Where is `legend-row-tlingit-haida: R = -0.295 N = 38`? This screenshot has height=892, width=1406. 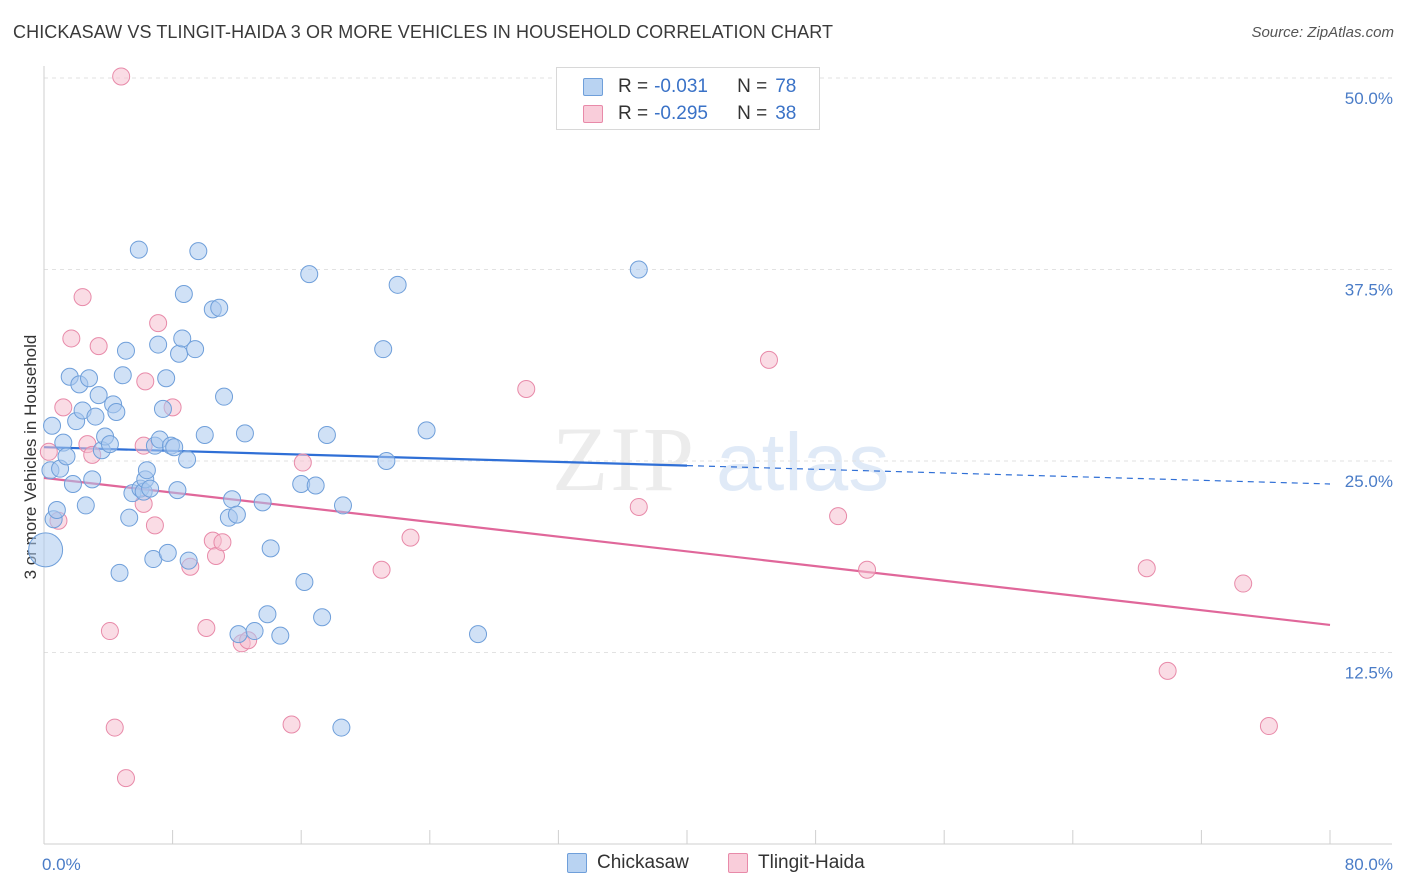
legend-row-tlingit-haida: R = -0.295 N = 38 is located at coordinates (676, 114).